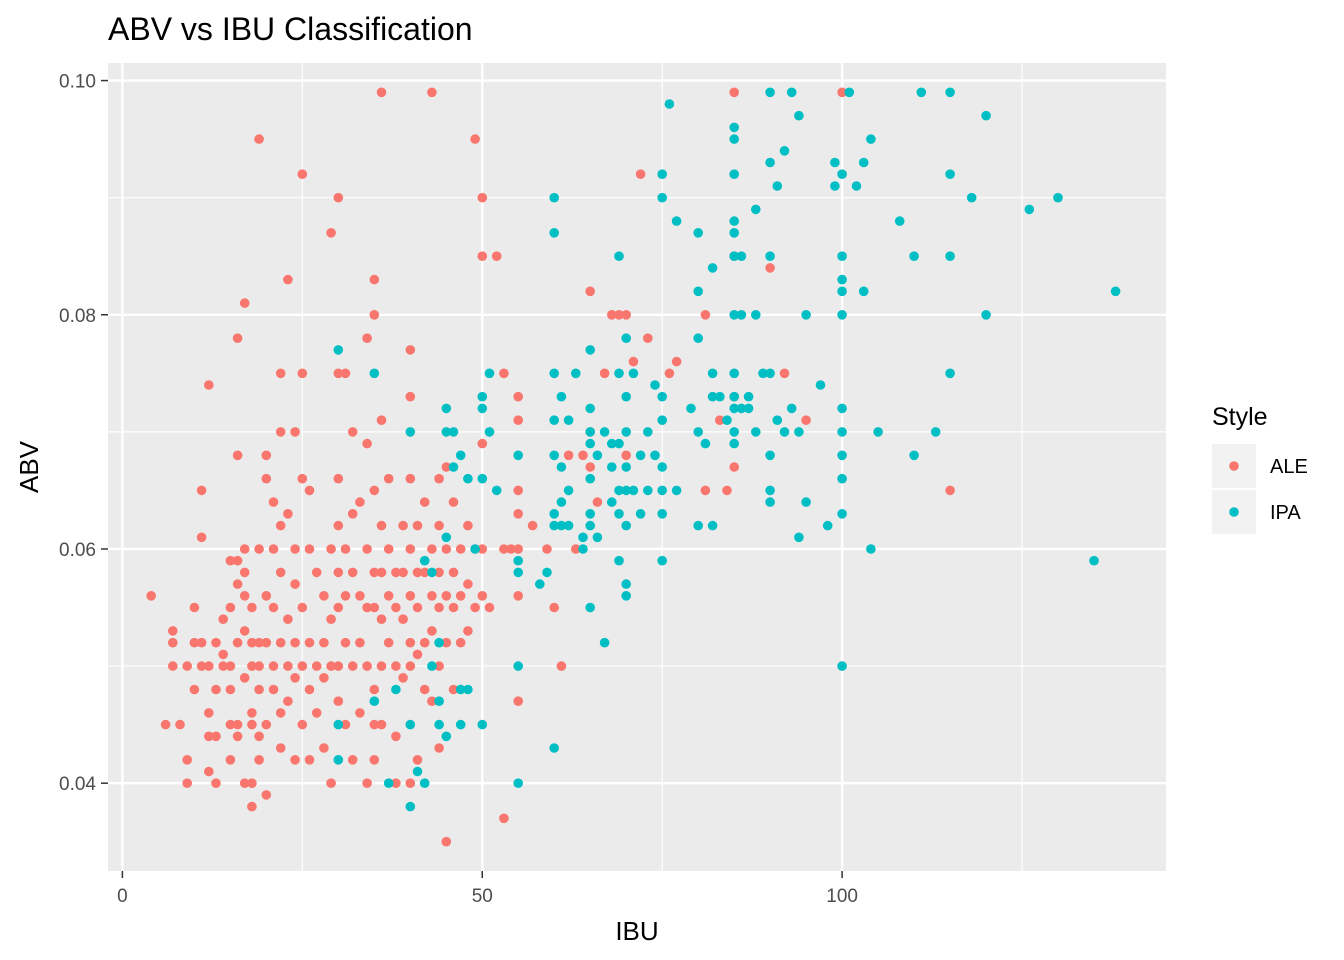 The width and height of the screenshot is (1344, 960). What do you see at coordinates (1240, 417) in the screenshot?
I see `legend-title: Style` at bounding box center [1240, 417].